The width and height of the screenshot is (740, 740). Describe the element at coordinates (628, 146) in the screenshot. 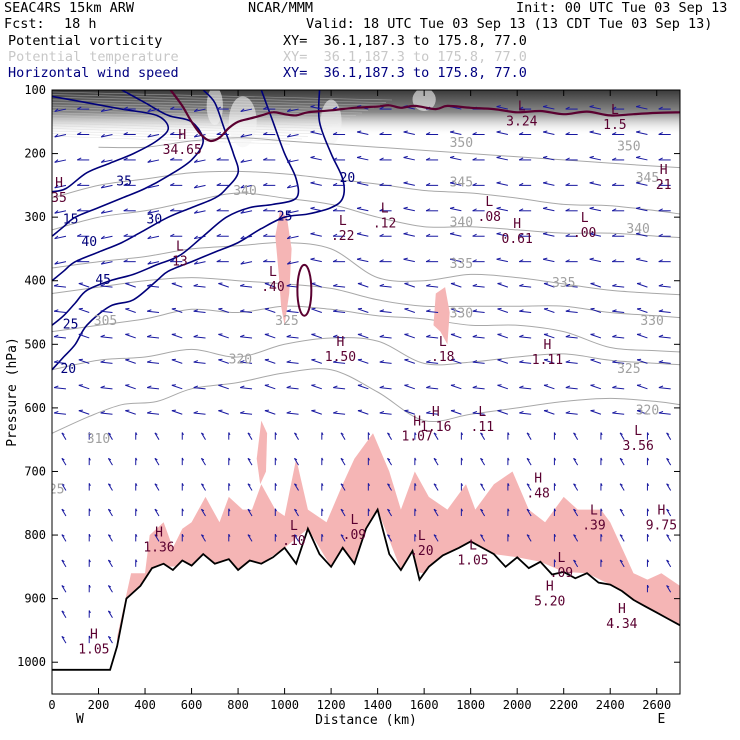

I see `contour-value-label: 350` at that location.